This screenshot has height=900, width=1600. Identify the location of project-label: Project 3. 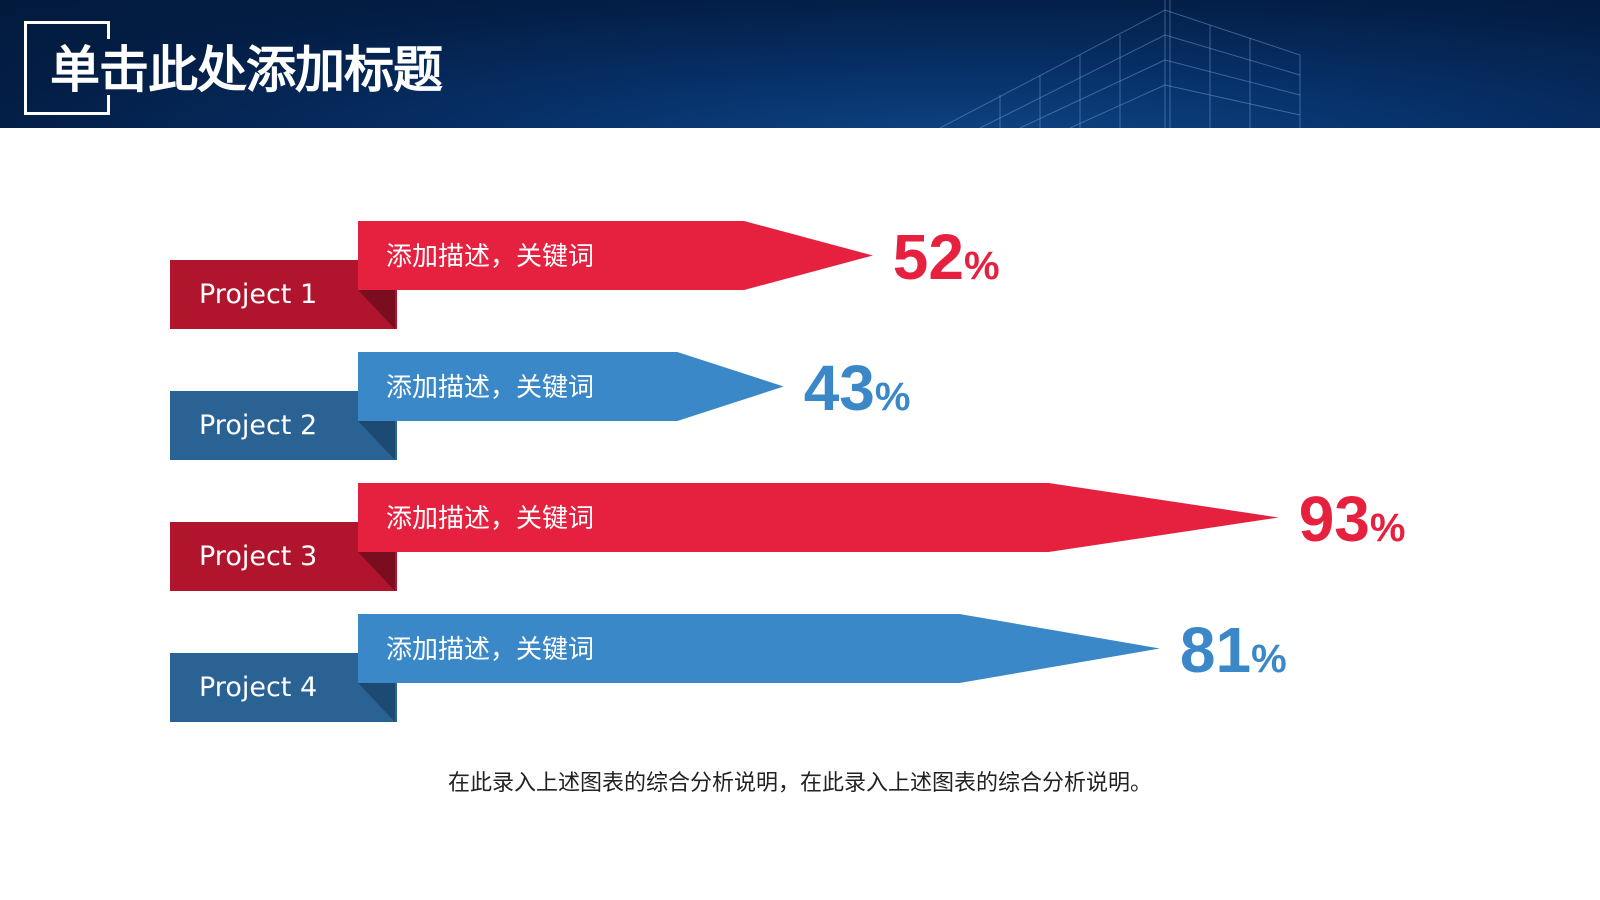
(258, 556).